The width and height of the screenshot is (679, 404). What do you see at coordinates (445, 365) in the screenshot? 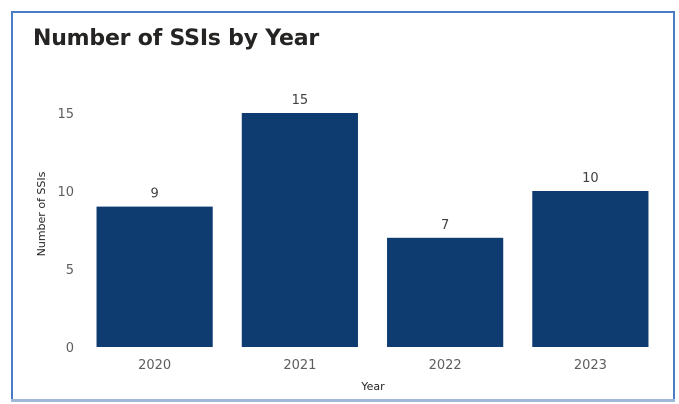
I see `x-tick-label: 2022` at bounding box center [445, 365].